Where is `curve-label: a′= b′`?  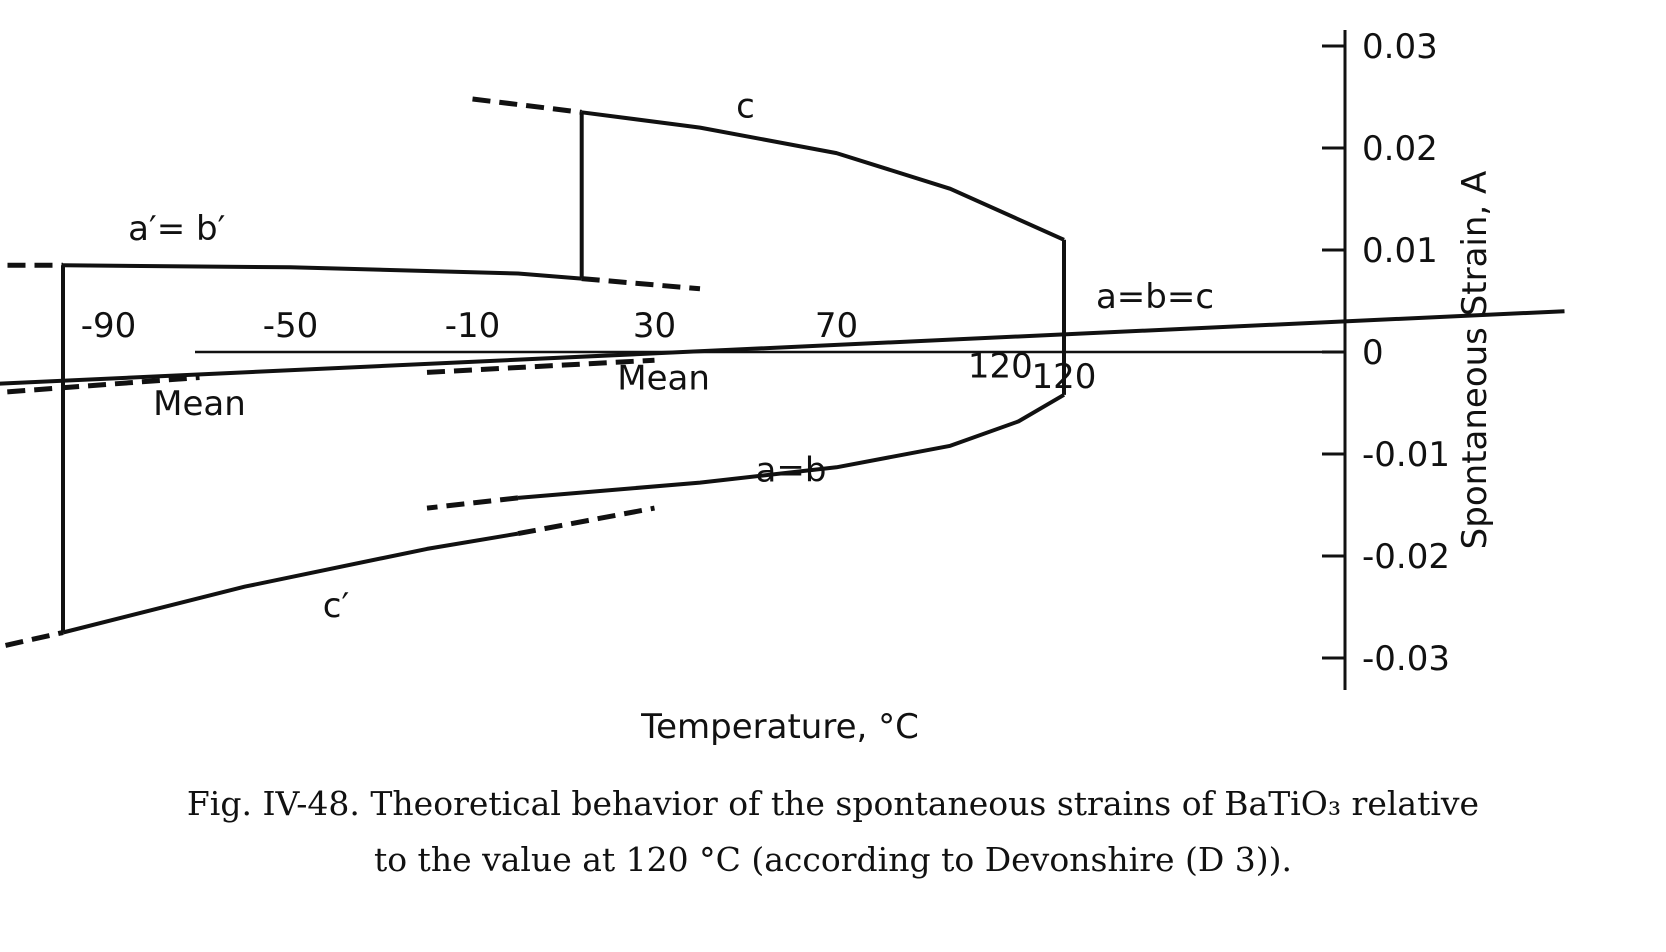 curve-label: a′= b′ is located at coordinates (176, 229).